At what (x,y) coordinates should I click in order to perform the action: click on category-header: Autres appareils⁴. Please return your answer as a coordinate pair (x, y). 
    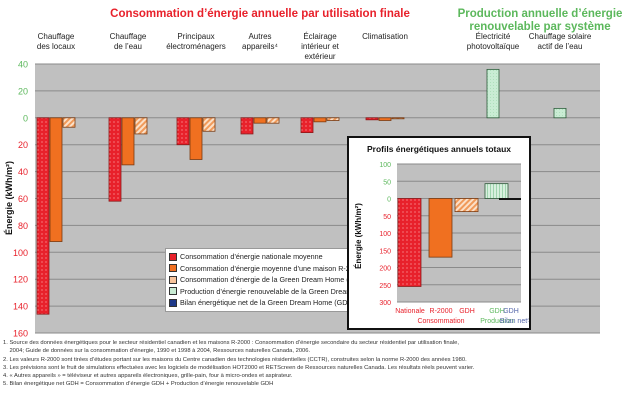
    Looking at the image, I should click on (260, 42).